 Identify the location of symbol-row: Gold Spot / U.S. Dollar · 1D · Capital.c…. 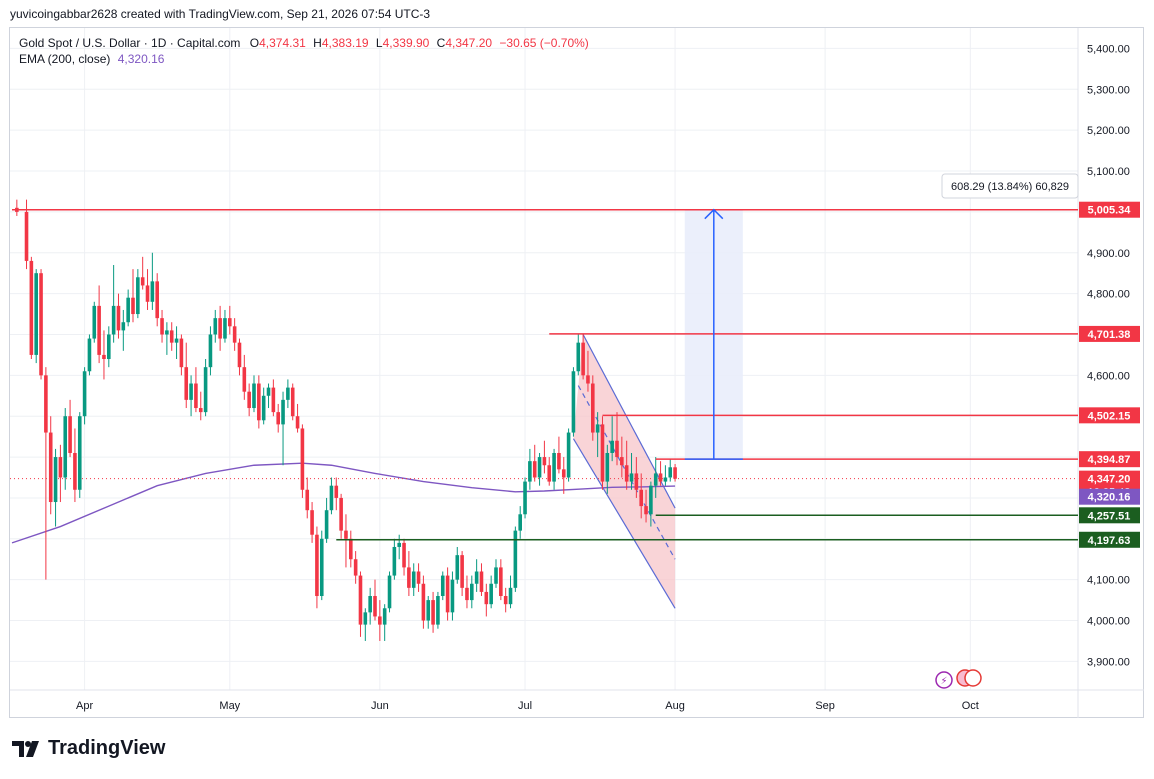
(304, 43).